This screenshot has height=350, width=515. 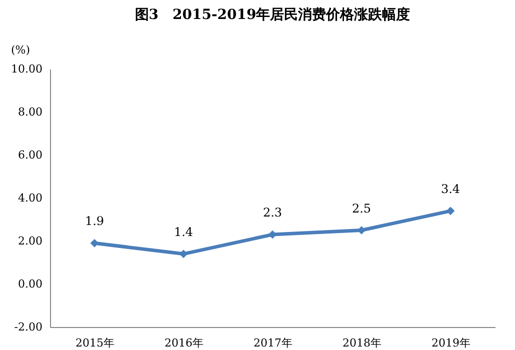 I want to click on y-tick-label: 0.00, so click(x=30, y=284).